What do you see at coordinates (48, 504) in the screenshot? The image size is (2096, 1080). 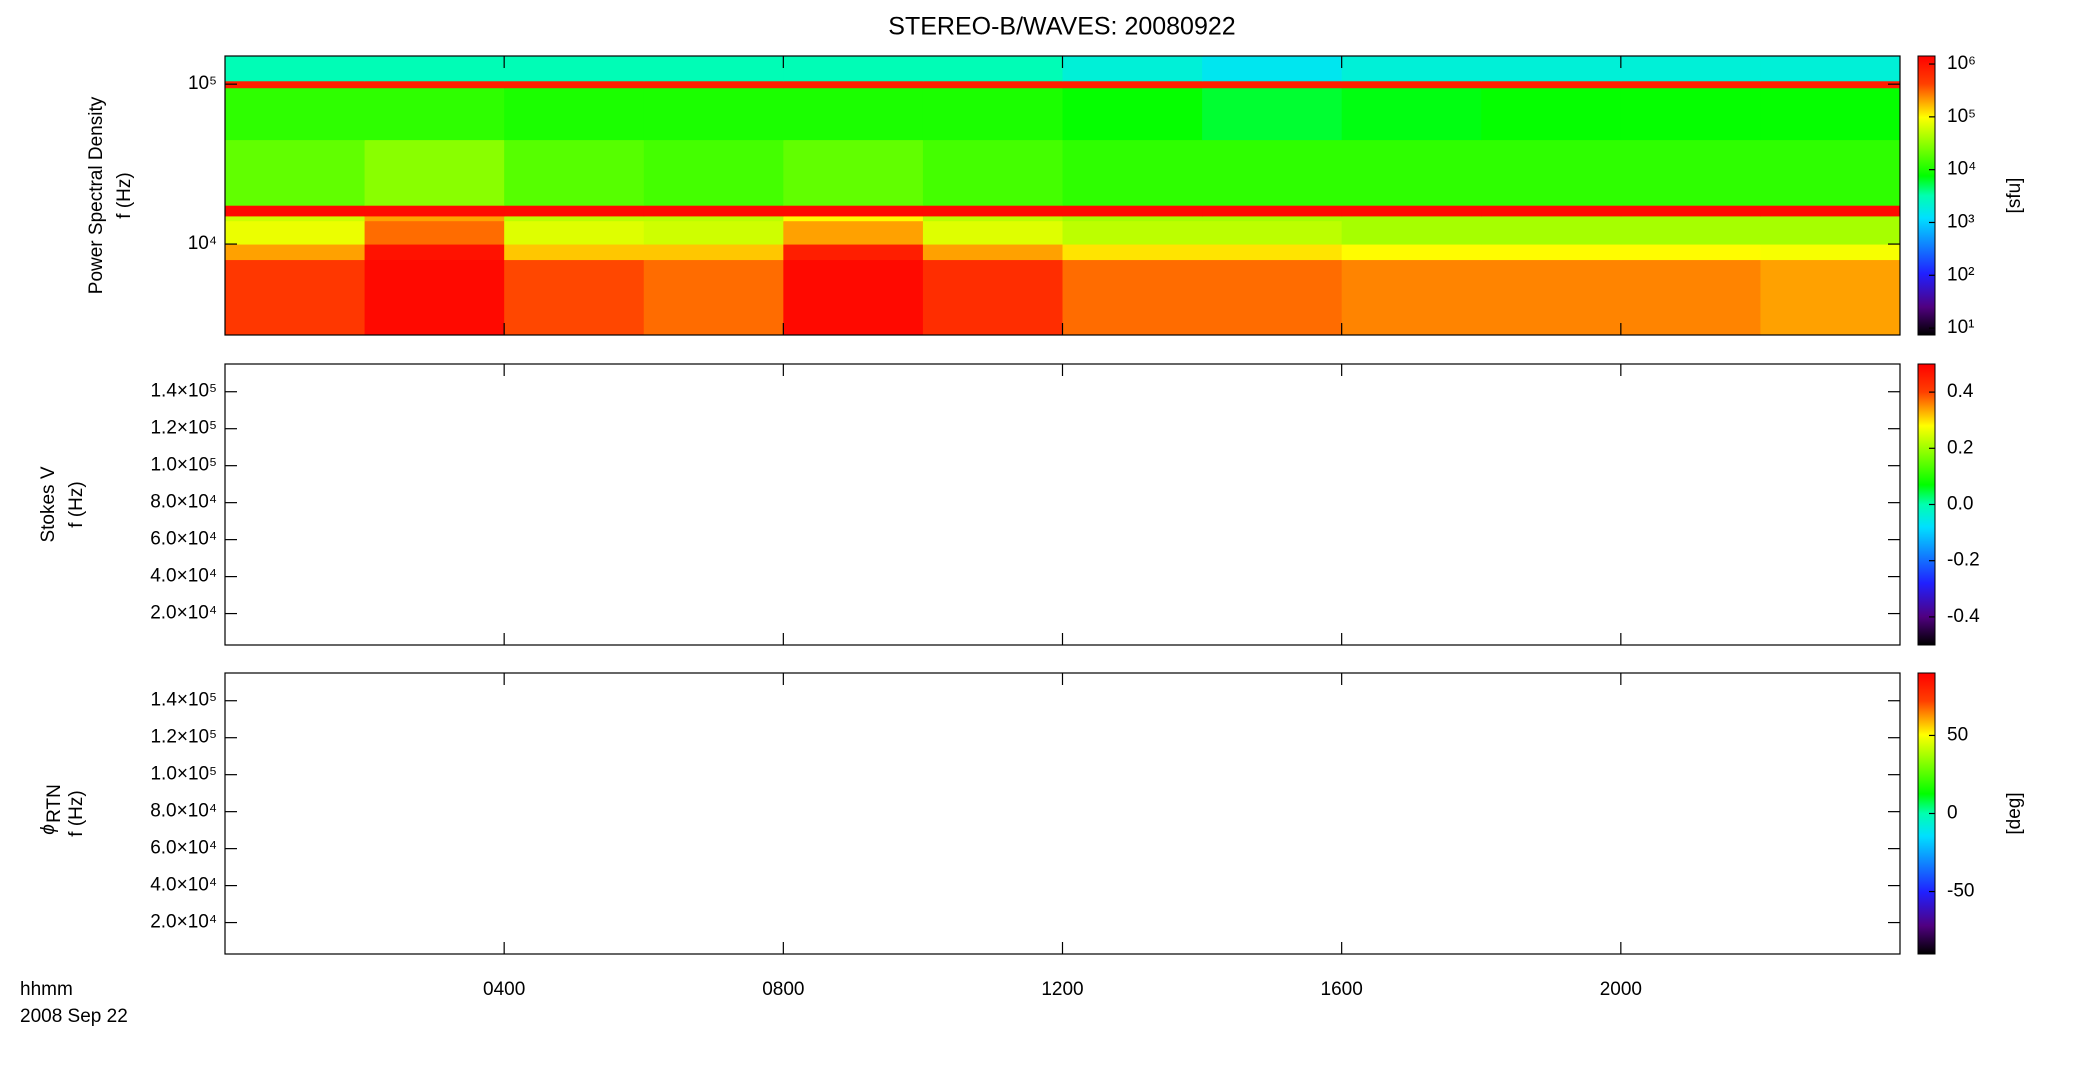 I see `y-axis-label: Stokes V` at bounding box center [48, 504].